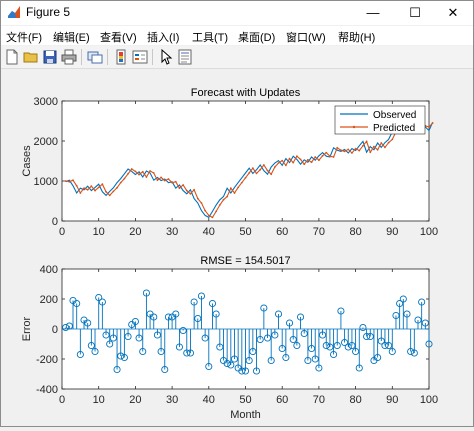  What do you see at coordinates (237, 13) in the screenshot?
I see `title-bar: Figure 5 — ☐ ✕` at bounding box center [237, 13].